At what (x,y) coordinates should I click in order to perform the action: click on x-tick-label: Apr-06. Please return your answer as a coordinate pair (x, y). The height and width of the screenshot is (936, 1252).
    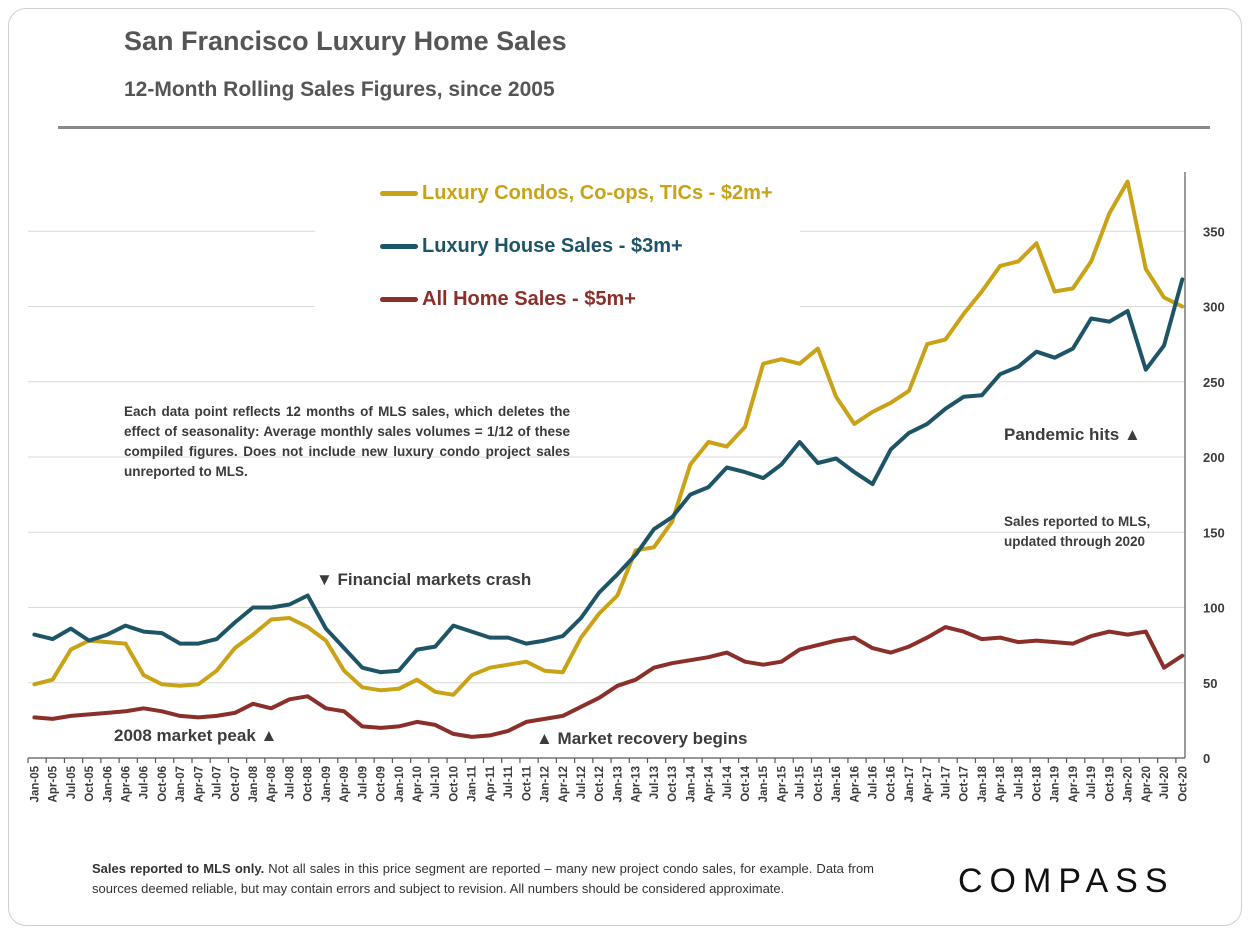
    Looking at the image, I should click on (126, 784).